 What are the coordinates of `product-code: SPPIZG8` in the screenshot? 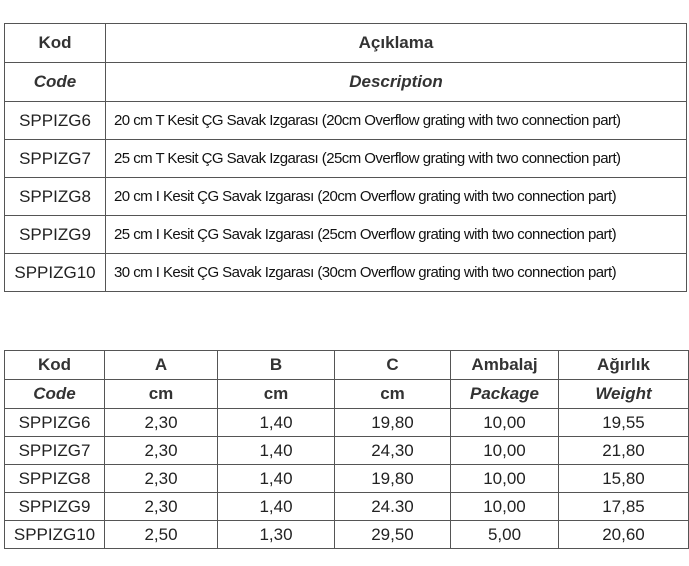 It's located at (55, 196).